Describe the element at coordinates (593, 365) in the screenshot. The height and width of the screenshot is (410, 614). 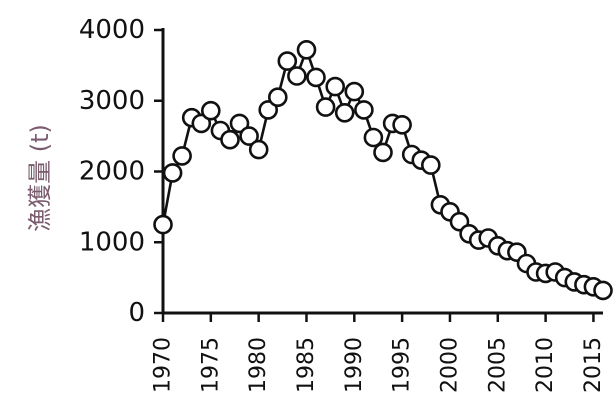
I see `x-tick-label: 2015` at that location.